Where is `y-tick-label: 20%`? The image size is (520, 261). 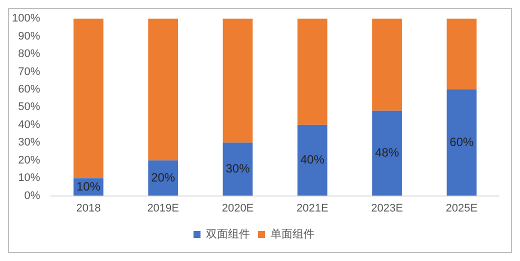
y-tick-label: 20% is located at coordinates (29, 160).